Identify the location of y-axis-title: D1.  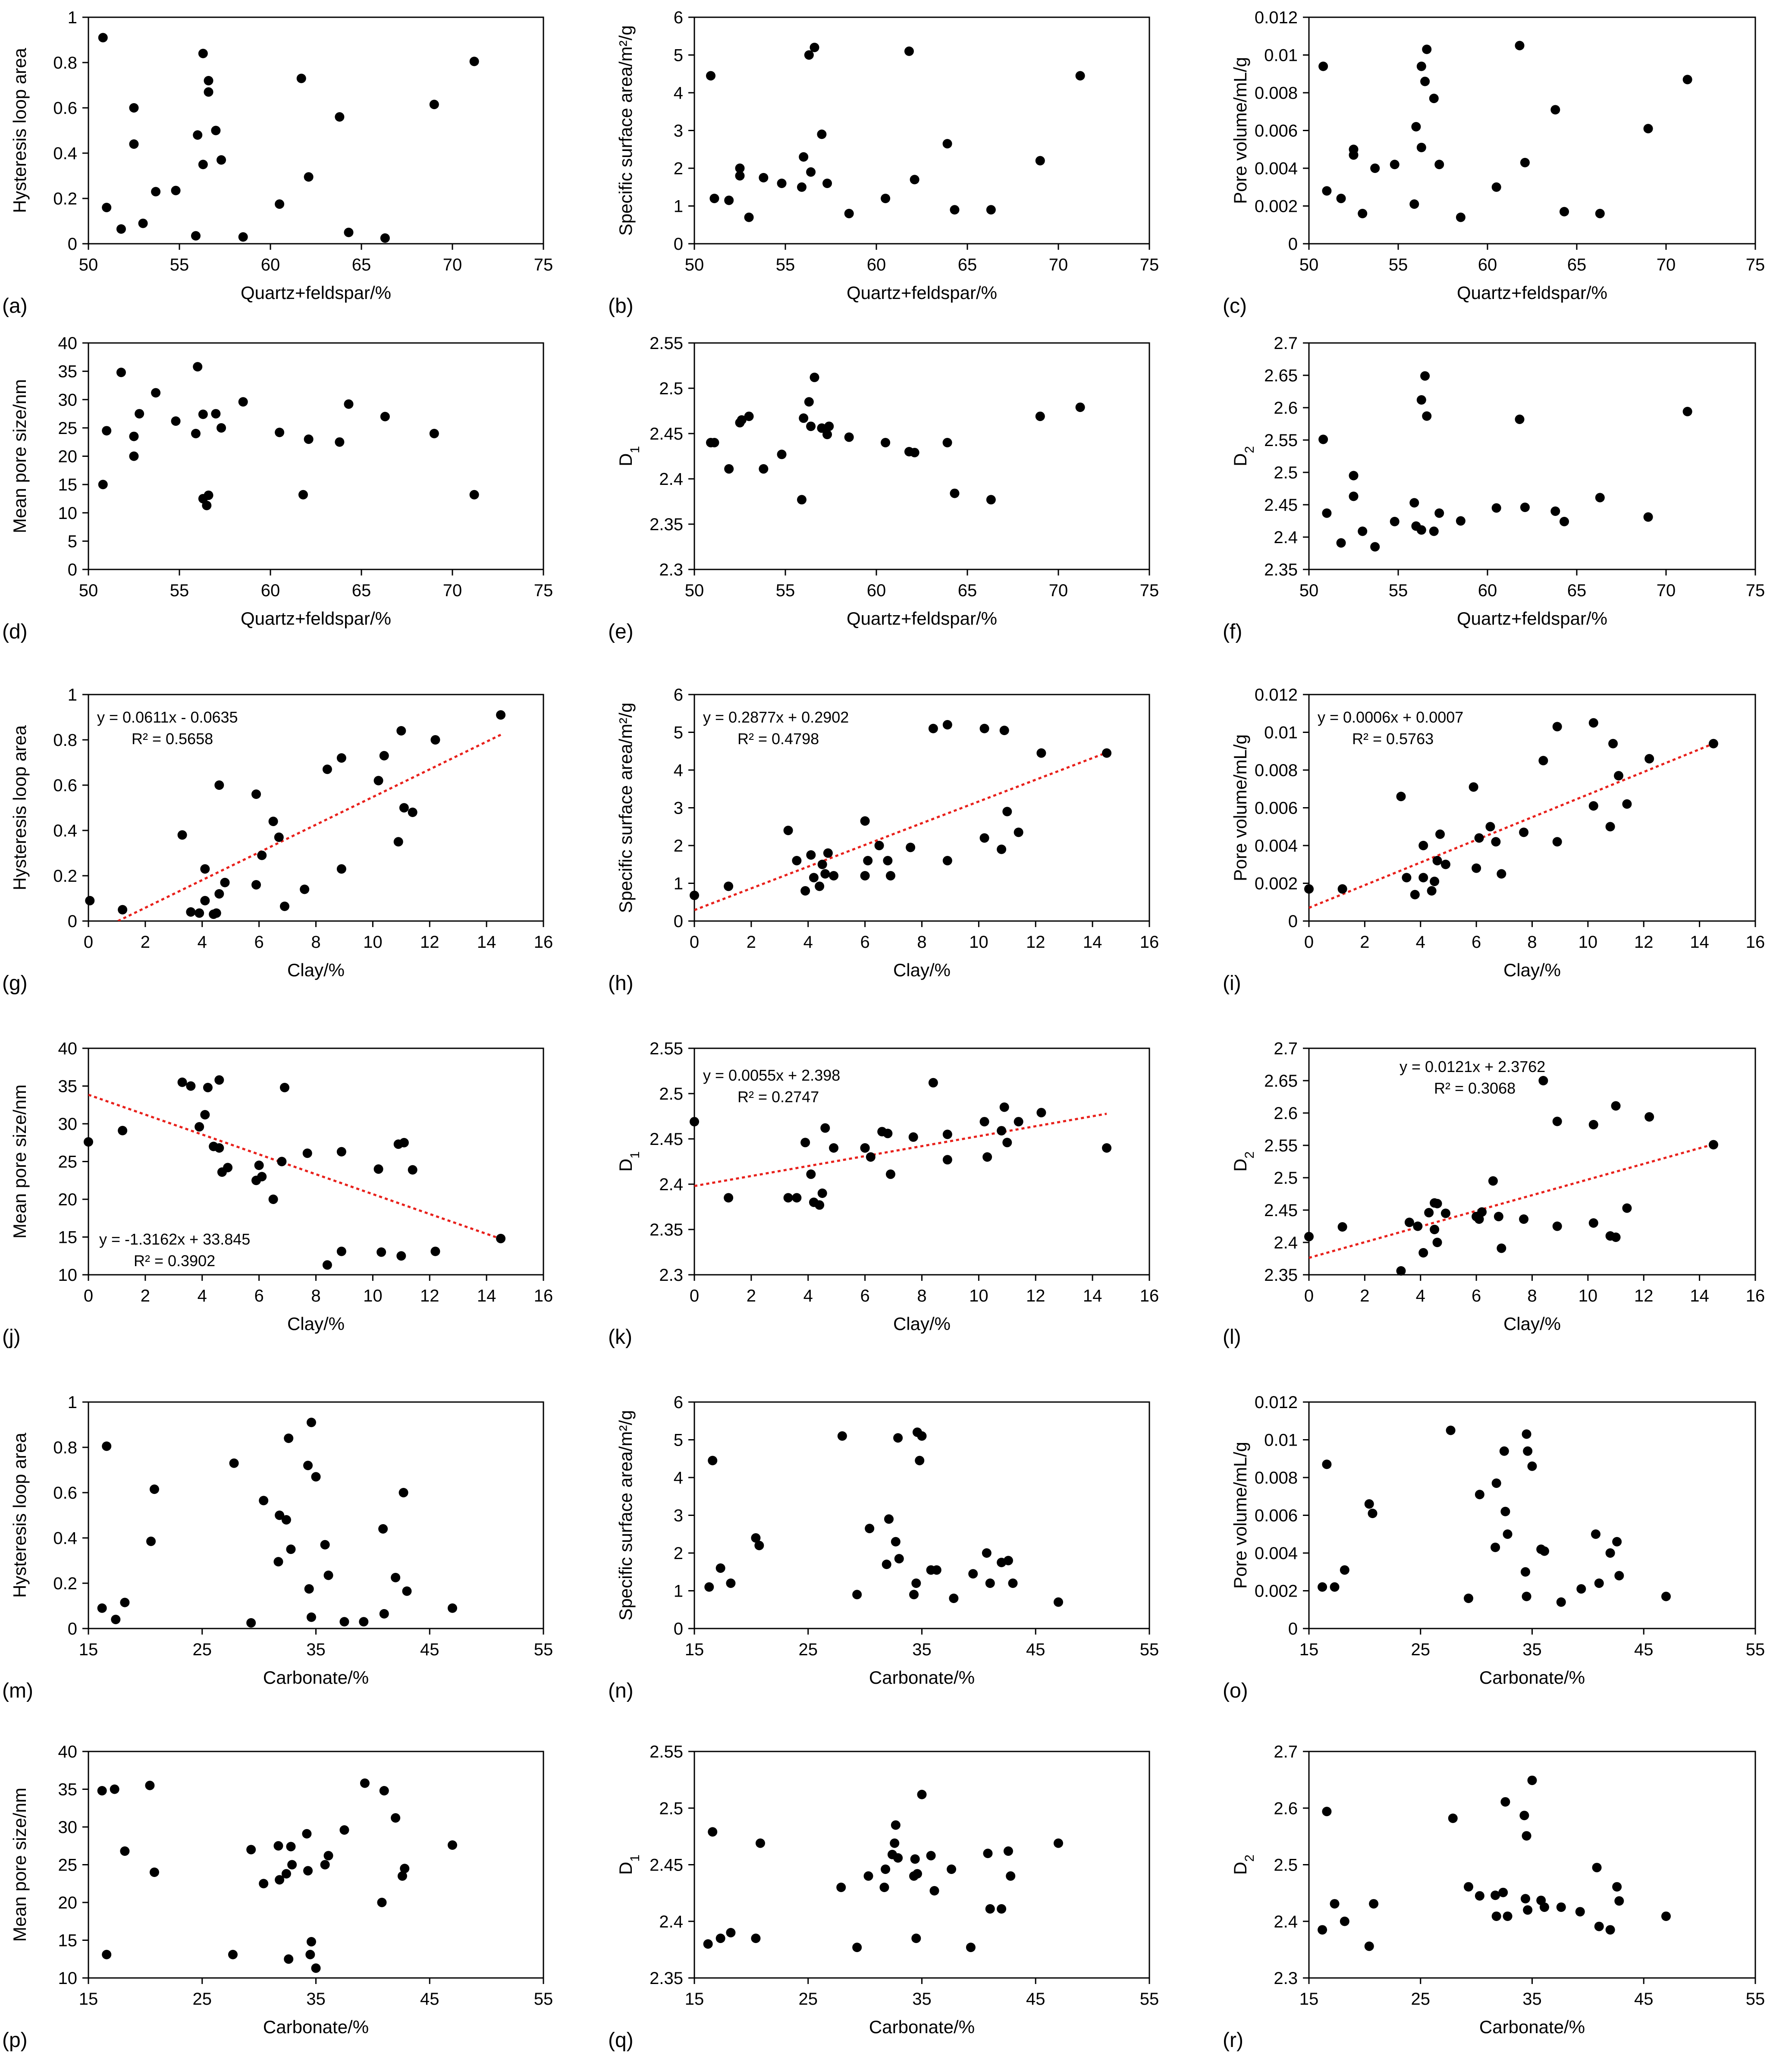
(628, 1161).